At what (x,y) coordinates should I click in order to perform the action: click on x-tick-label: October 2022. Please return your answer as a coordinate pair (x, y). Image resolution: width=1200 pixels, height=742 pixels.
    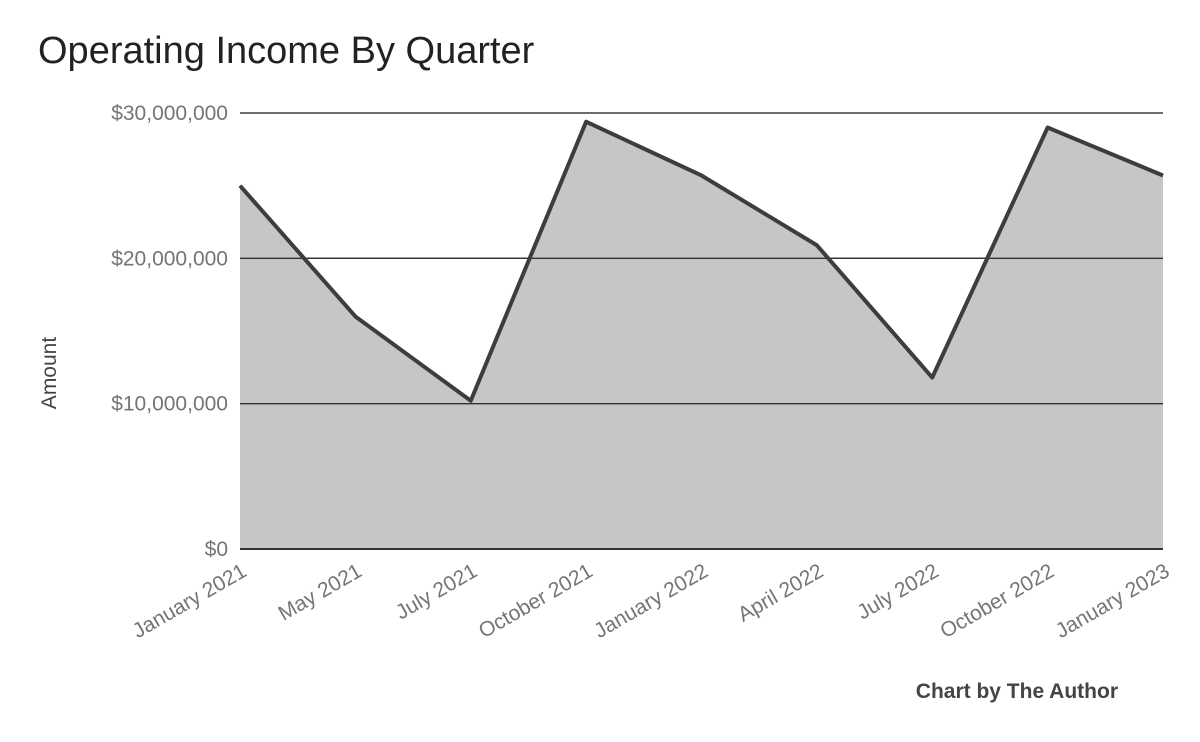
    Looking at the image, I should click on (997, 601).